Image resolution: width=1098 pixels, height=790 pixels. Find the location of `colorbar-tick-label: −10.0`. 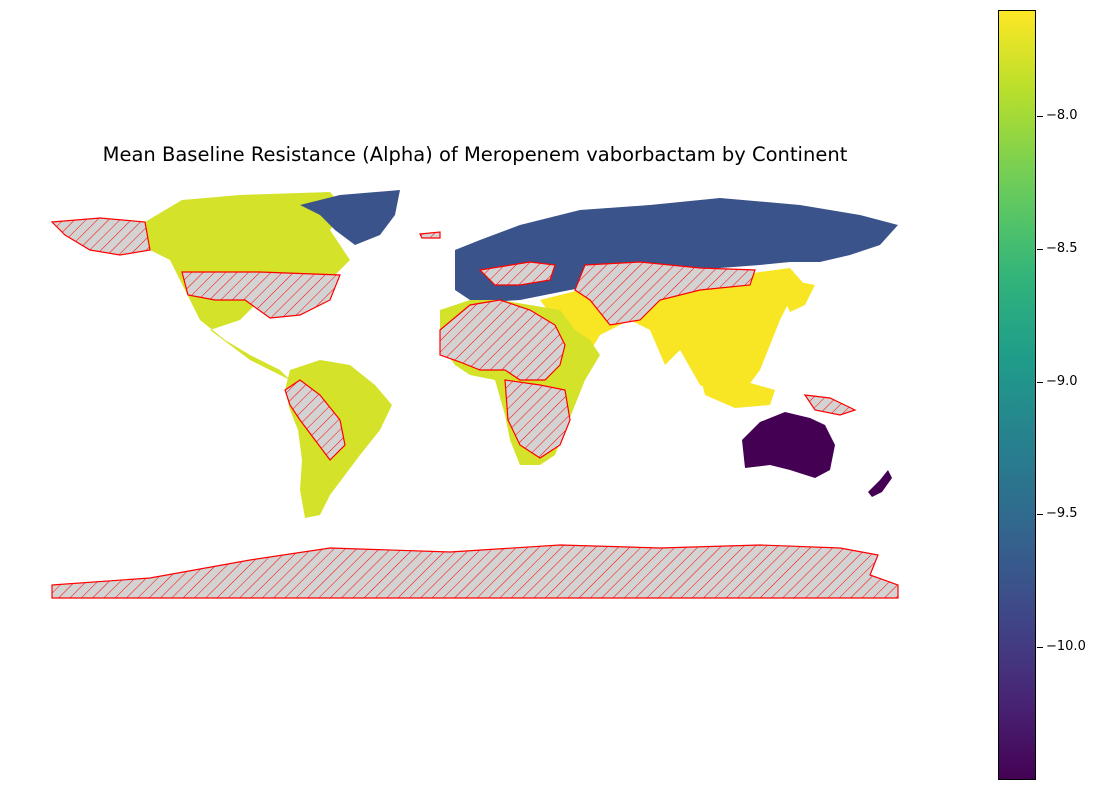

colorbar-tick-label: −10.0 is located at coordinates (1066, 647).